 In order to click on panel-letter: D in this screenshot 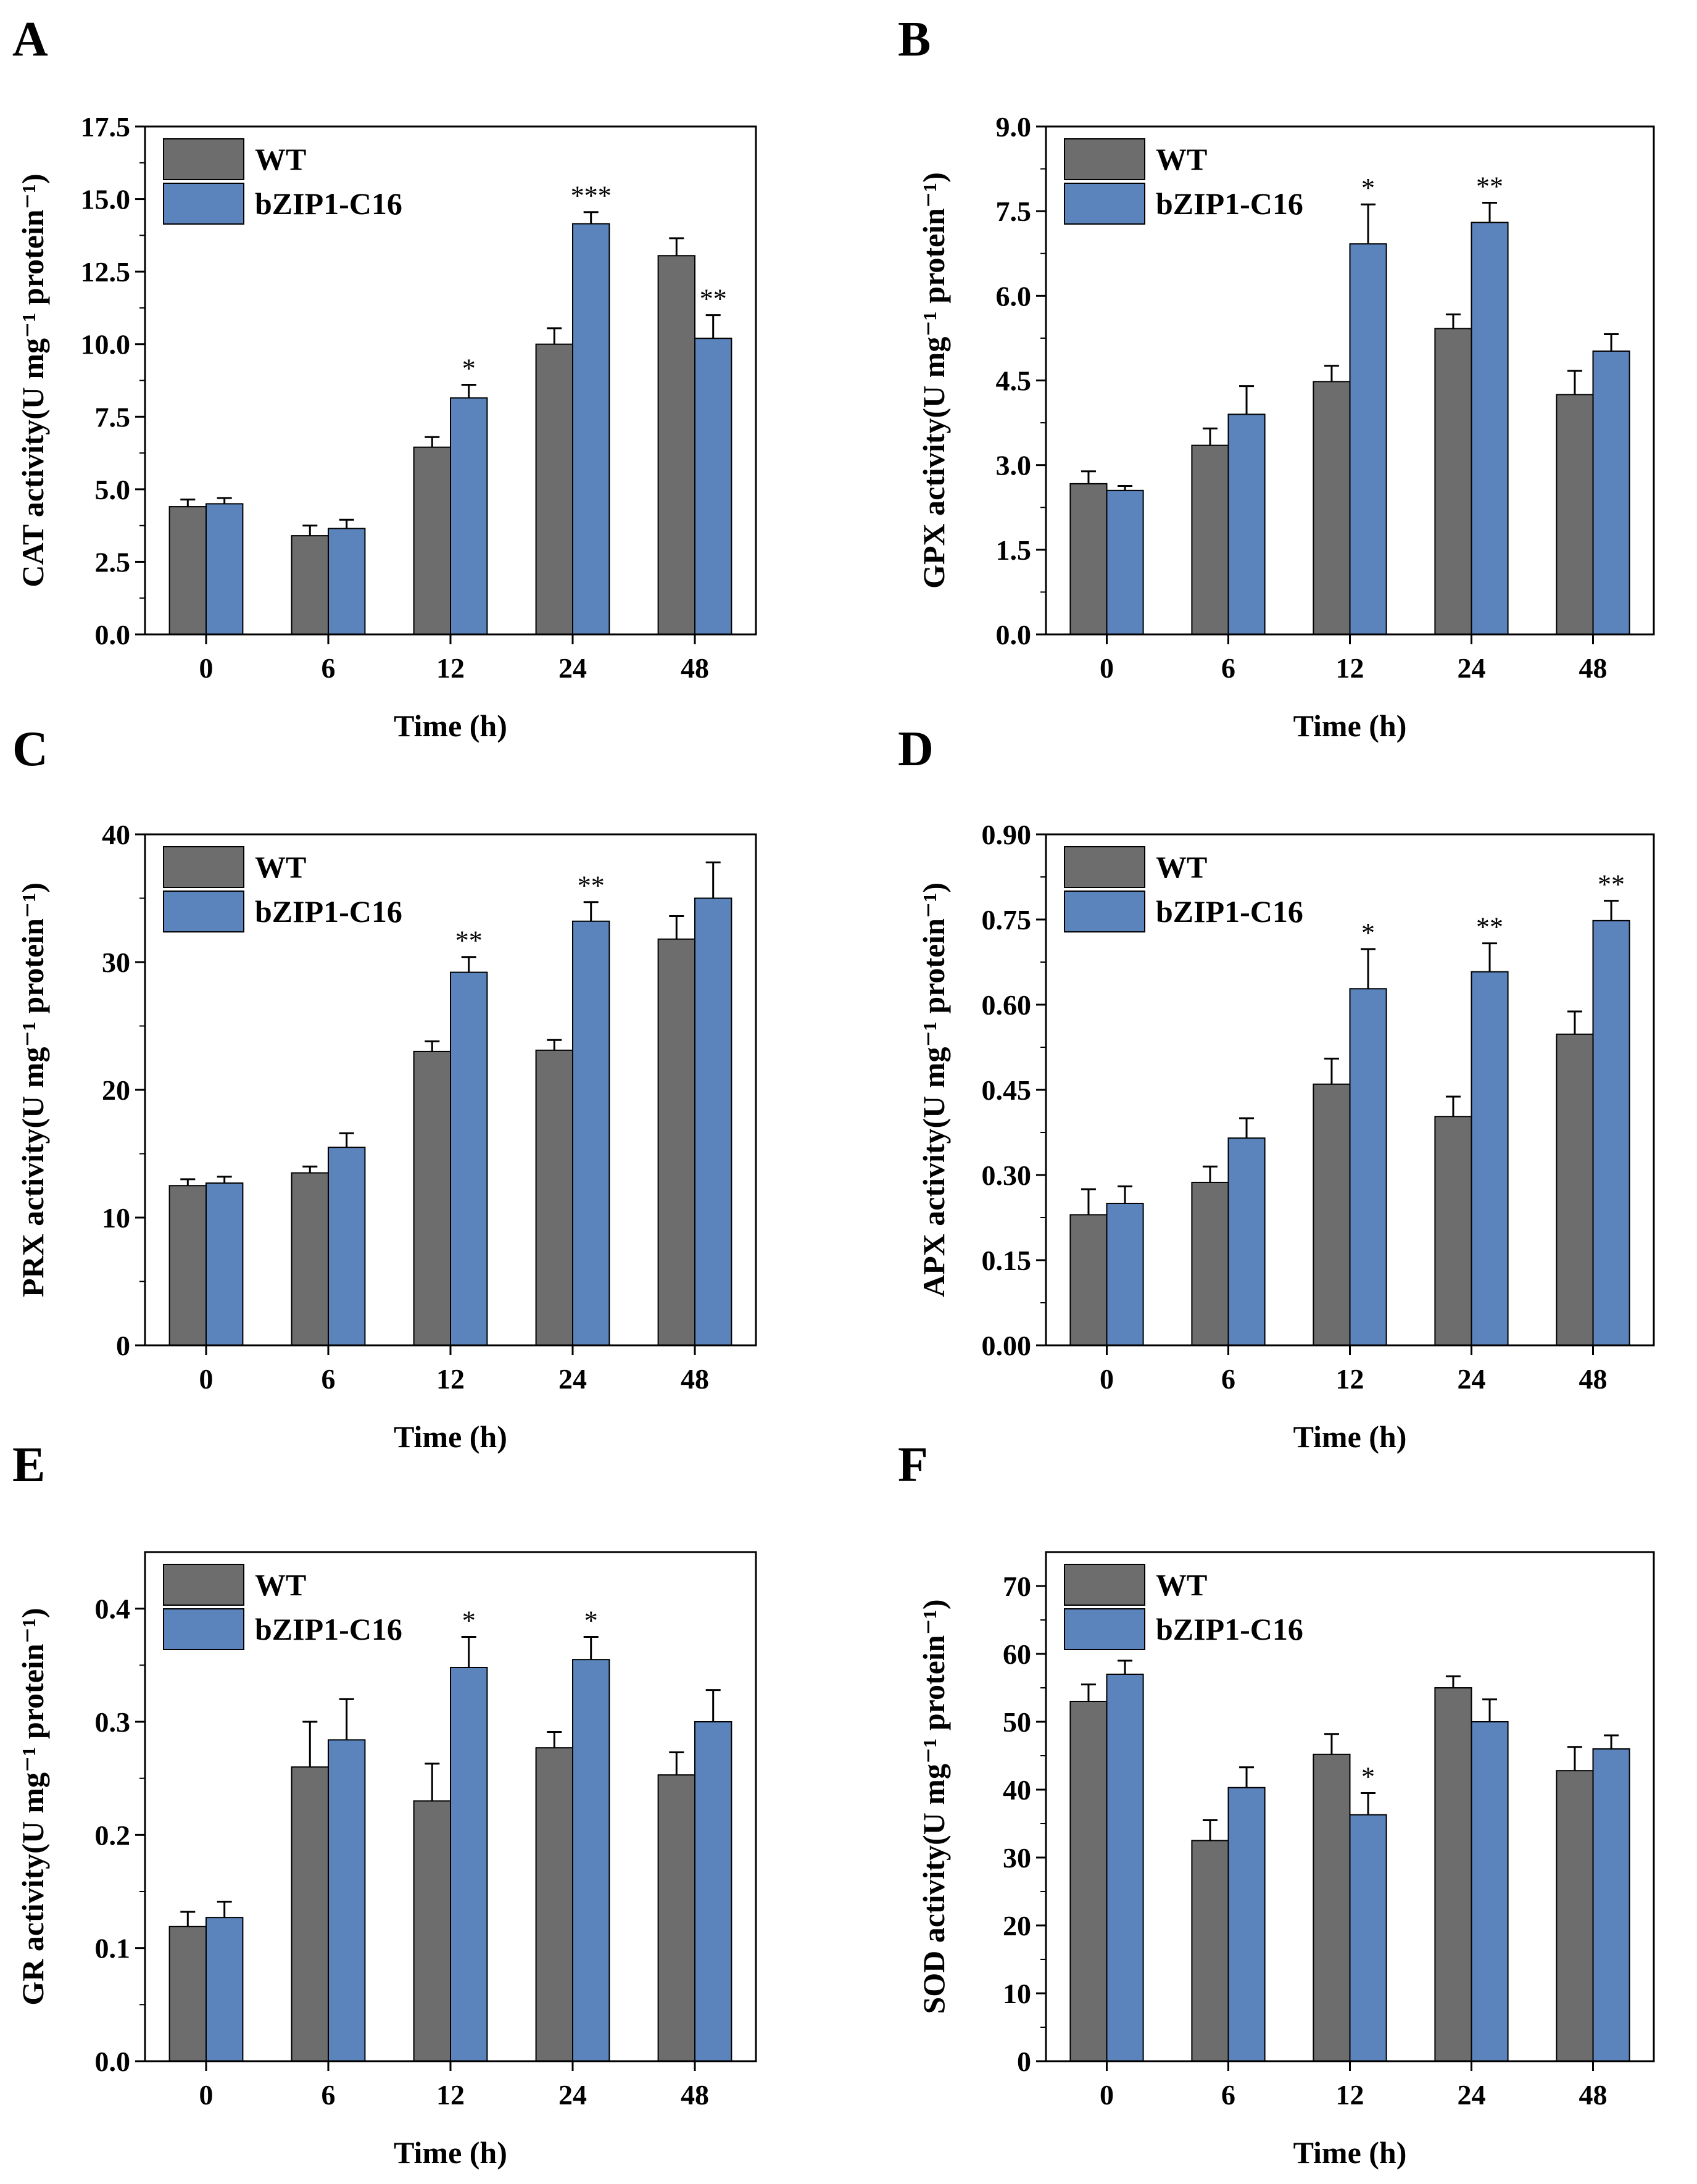, I will do `click(916, 749)`.